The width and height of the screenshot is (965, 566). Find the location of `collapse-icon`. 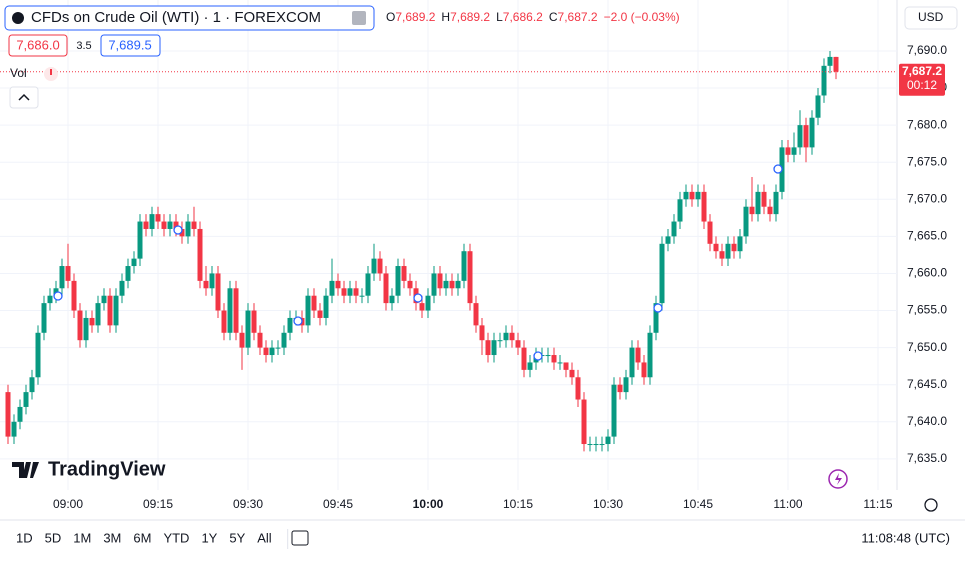

collapse-icon is located at coordinates (24, 97).